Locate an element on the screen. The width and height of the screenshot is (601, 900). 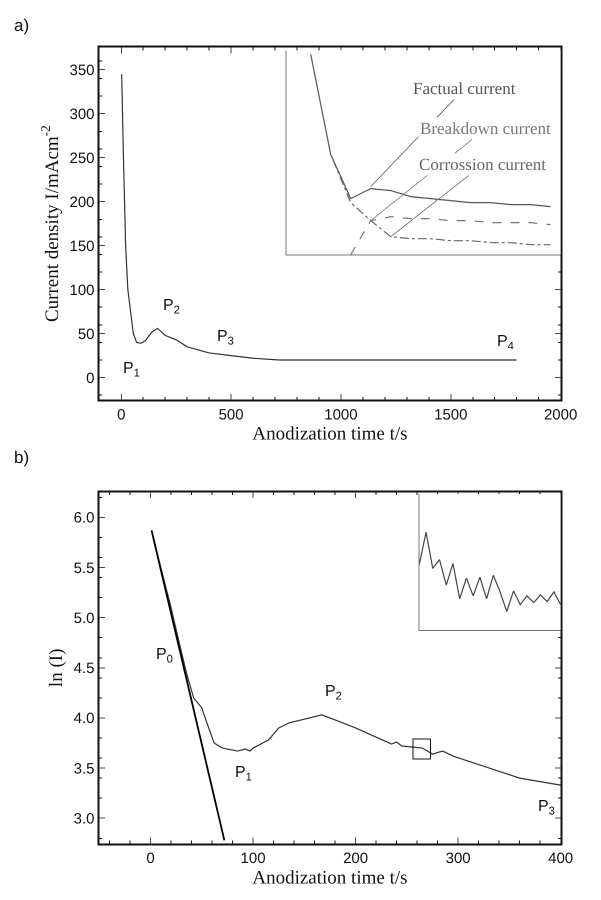
annotation: P$_{4}$ is located at coordinates (505, 342).